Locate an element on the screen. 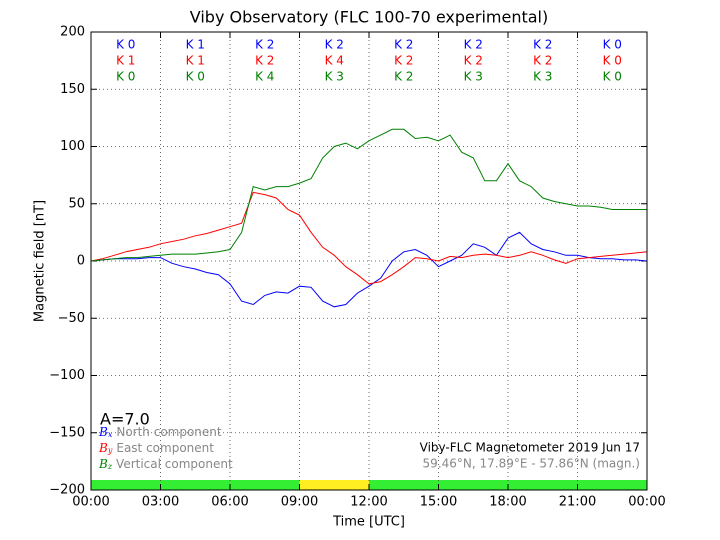  y-tick-label: 150 is located at coordinates (72, 89).